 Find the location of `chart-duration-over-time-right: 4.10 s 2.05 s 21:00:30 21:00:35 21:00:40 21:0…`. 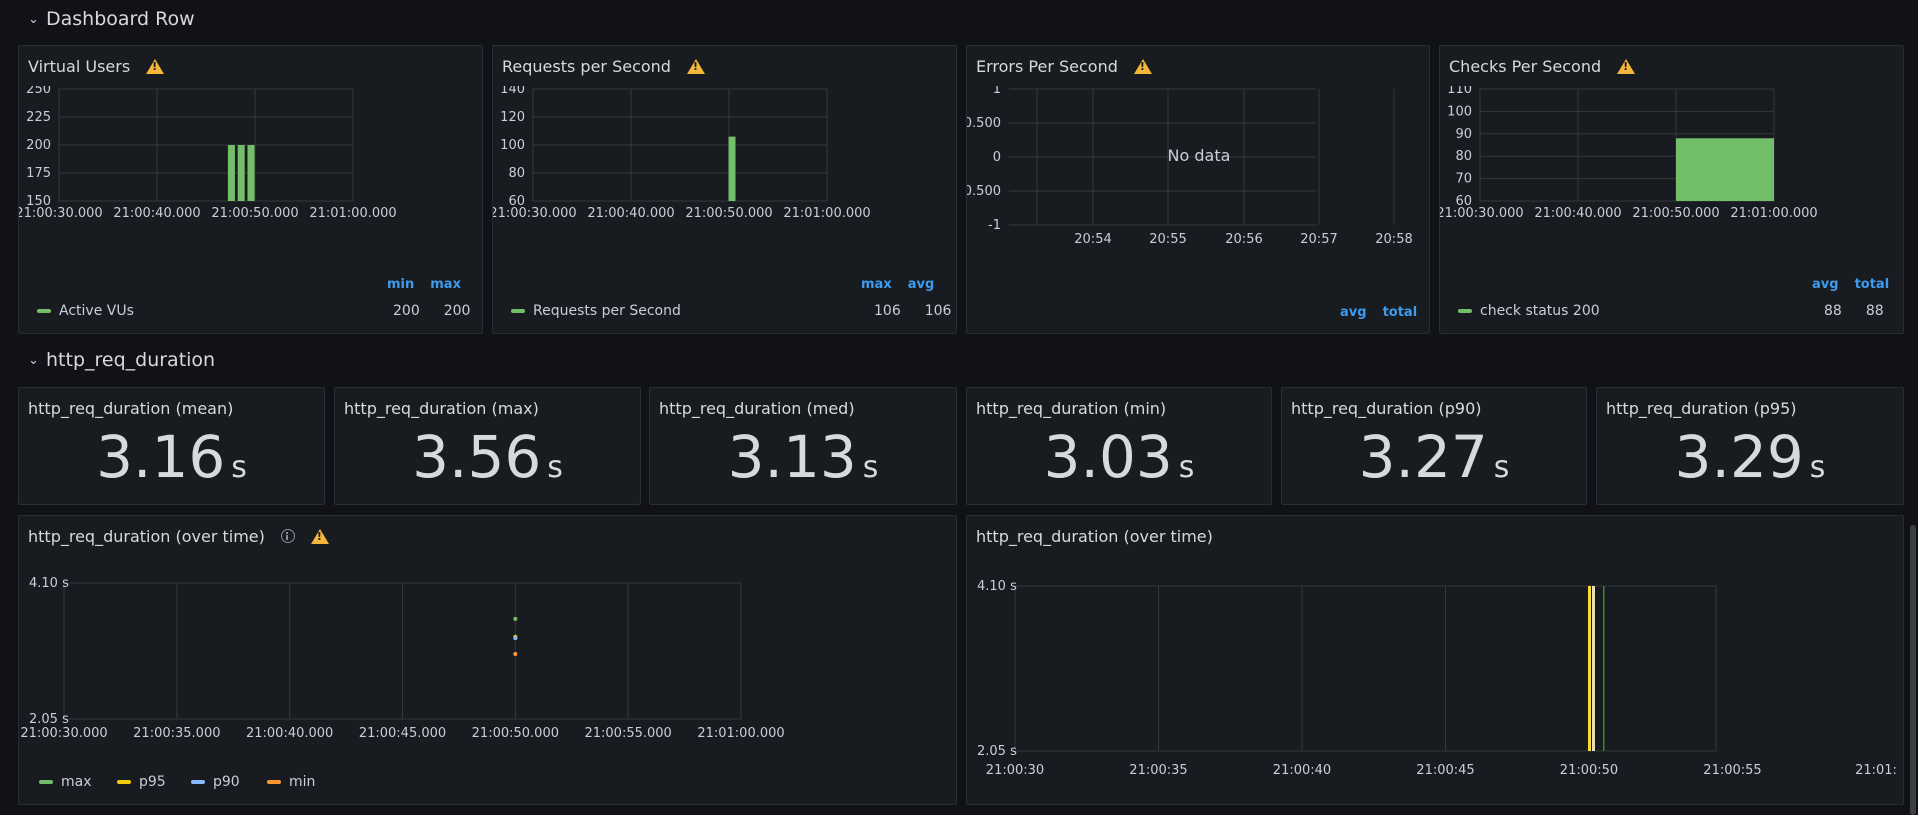

chart-duration-over-time-right: 4.10 s 2.05 s 21:00:30 21:00:35 21:00:40 21:0… is located at coordinates (1437, 678).